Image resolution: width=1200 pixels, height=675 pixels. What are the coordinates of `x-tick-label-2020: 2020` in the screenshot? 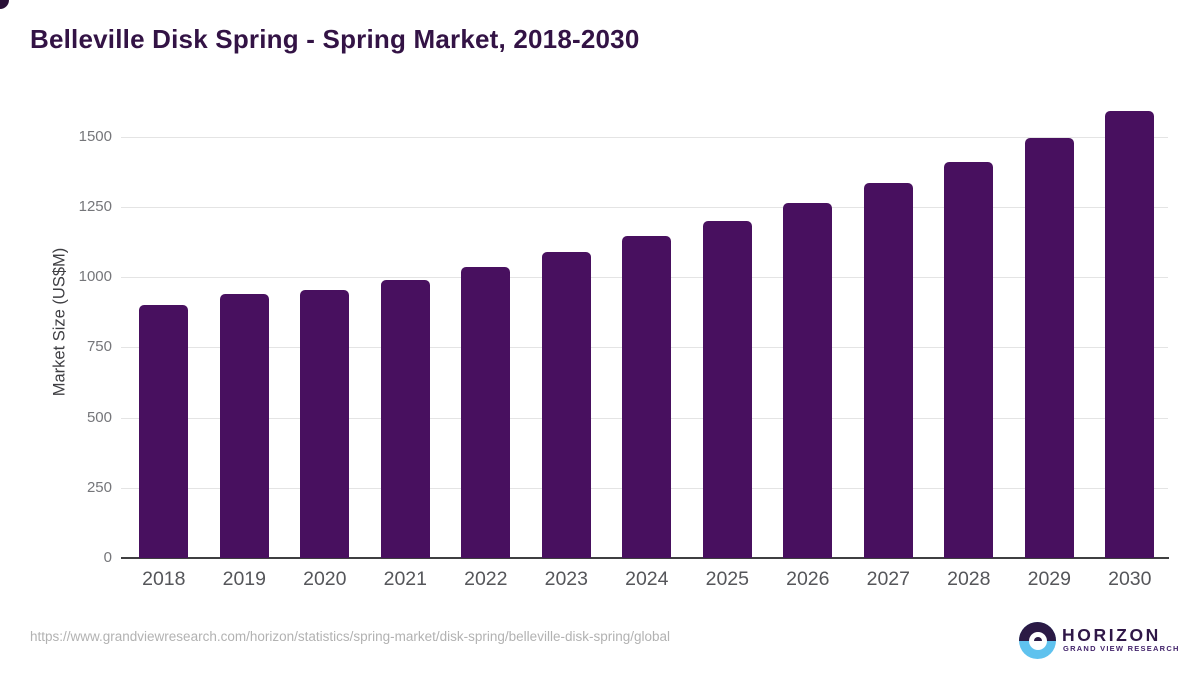 It's located at (325, 579).